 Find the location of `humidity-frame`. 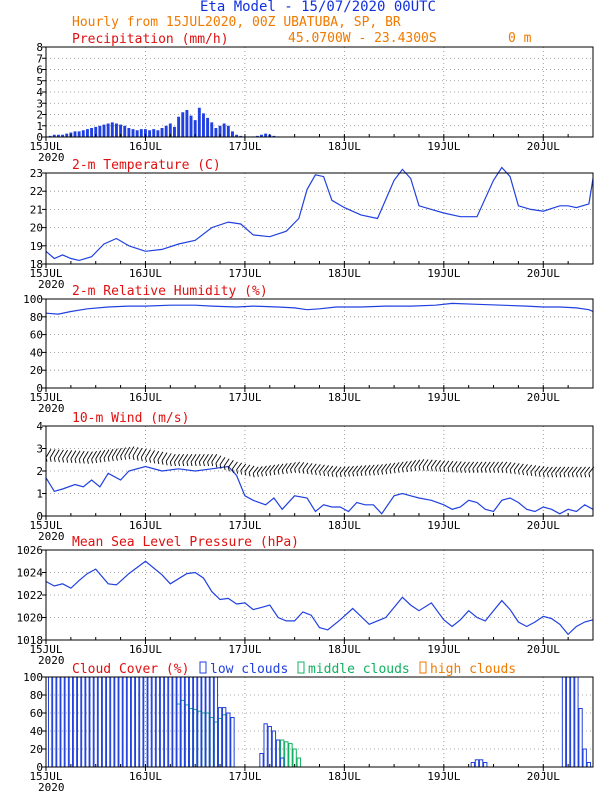

humidity-frame is located at coordinates (319, 343).